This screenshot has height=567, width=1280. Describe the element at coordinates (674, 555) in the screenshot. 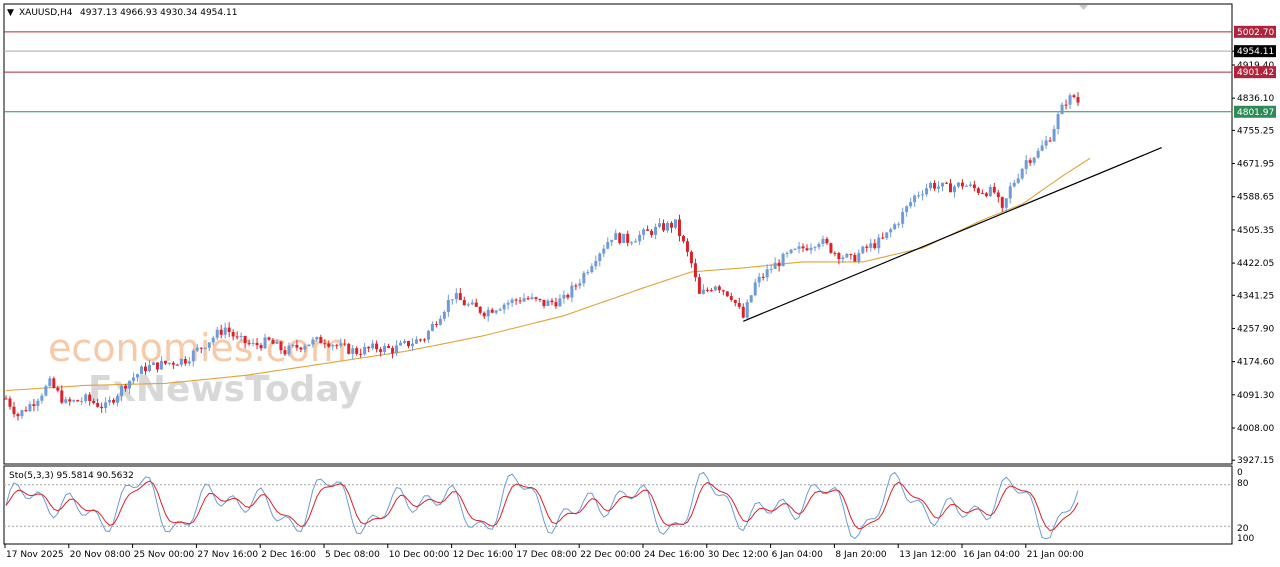

I see `x-tick-label: 24 Dec 16:00` at that location.